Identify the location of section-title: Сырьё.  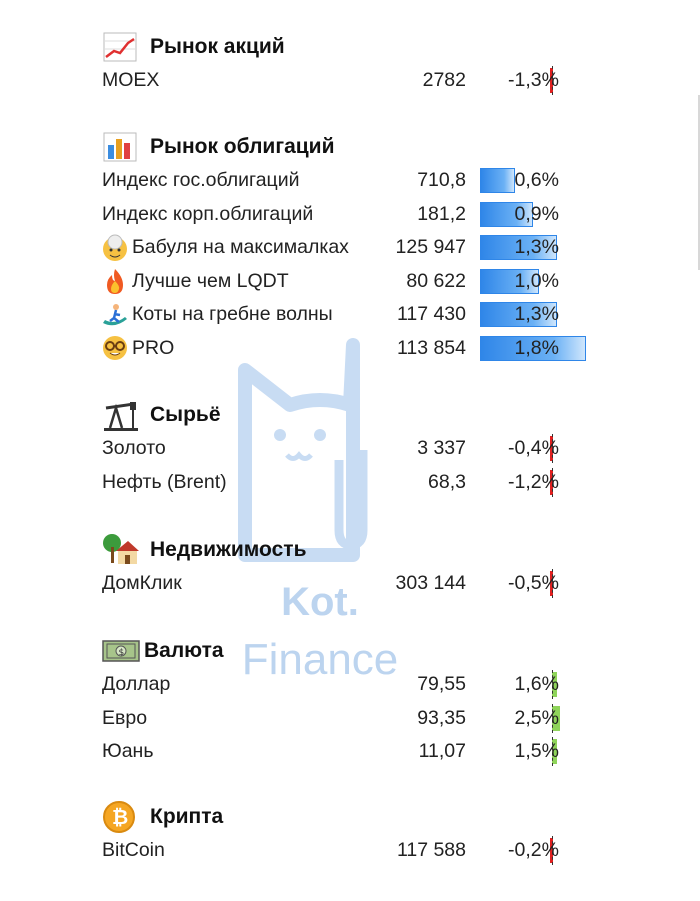
(185, 414).